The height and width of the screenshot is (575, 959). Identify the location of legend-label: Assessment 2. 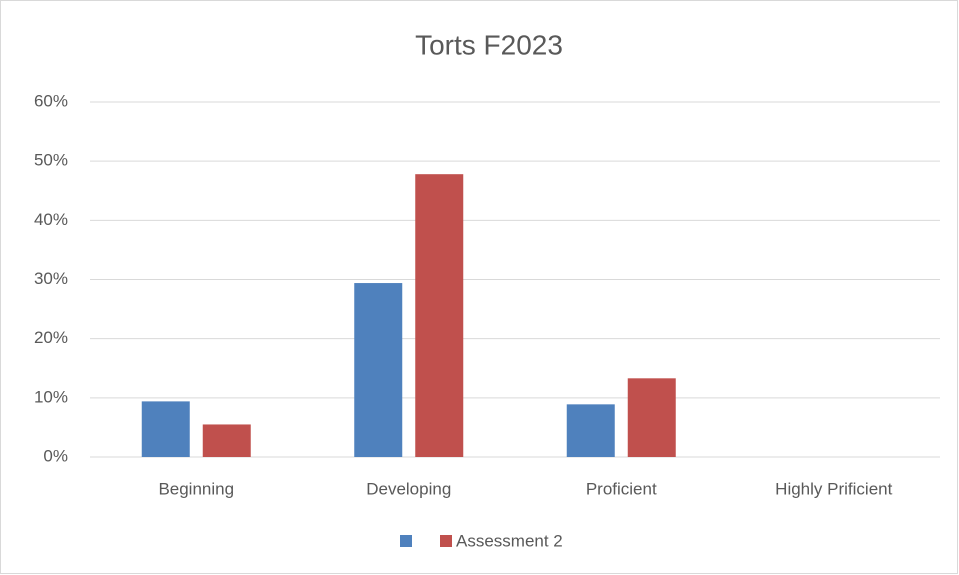
(509, 540).